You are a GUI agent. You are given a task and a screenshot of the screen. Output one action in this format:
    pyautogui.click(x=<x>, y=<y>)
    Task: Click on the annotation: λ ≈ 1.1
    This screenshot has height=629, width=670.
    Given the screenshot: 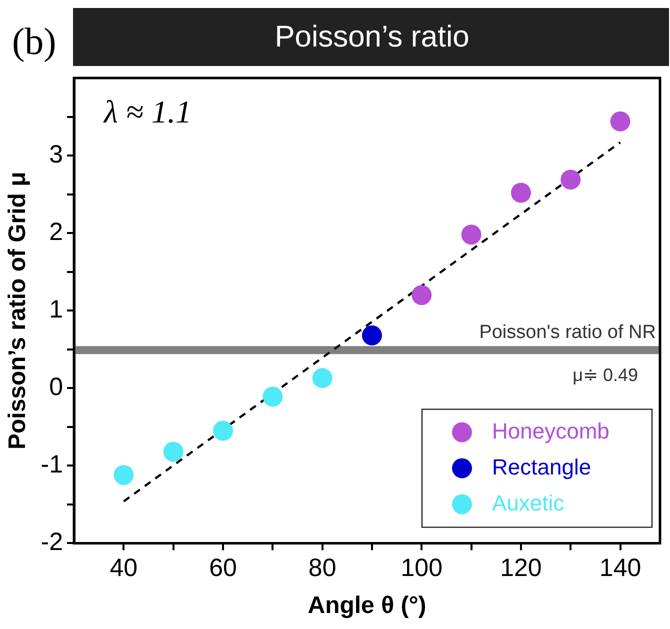 What is the action you would take?
    pyautogui.click(x=147, y=111)
    